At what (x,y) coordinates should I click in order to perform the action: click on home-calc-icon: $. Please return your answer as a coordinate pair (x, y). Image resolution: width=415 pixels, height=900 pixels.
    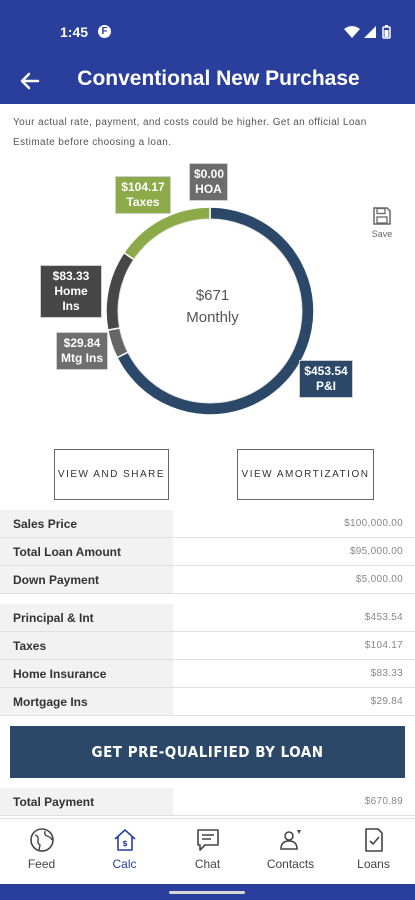
    Looking at the image, I should click on (124, 840).